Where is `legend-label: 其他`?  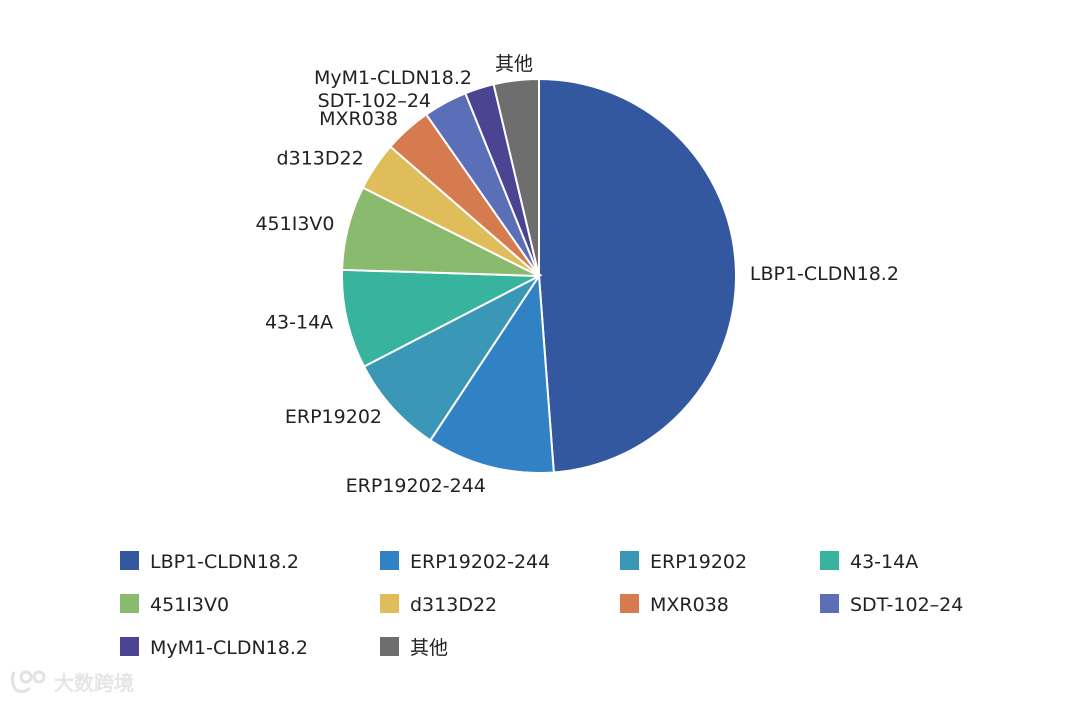
legend-label: 其他 is located at coordinates (429, 648).